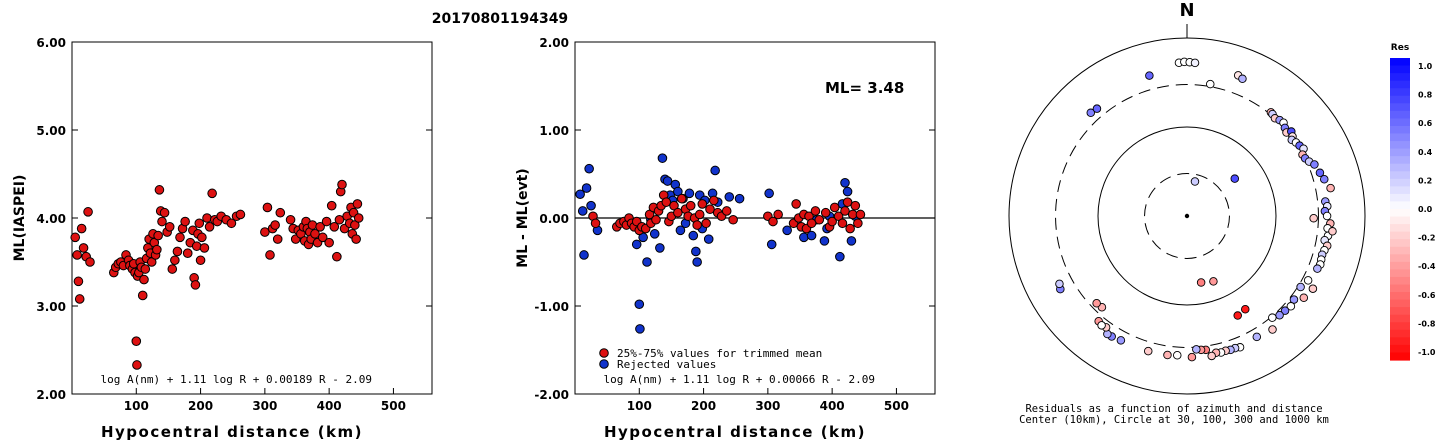  I want to click on x-tick-label: 400, so click(329, 406).